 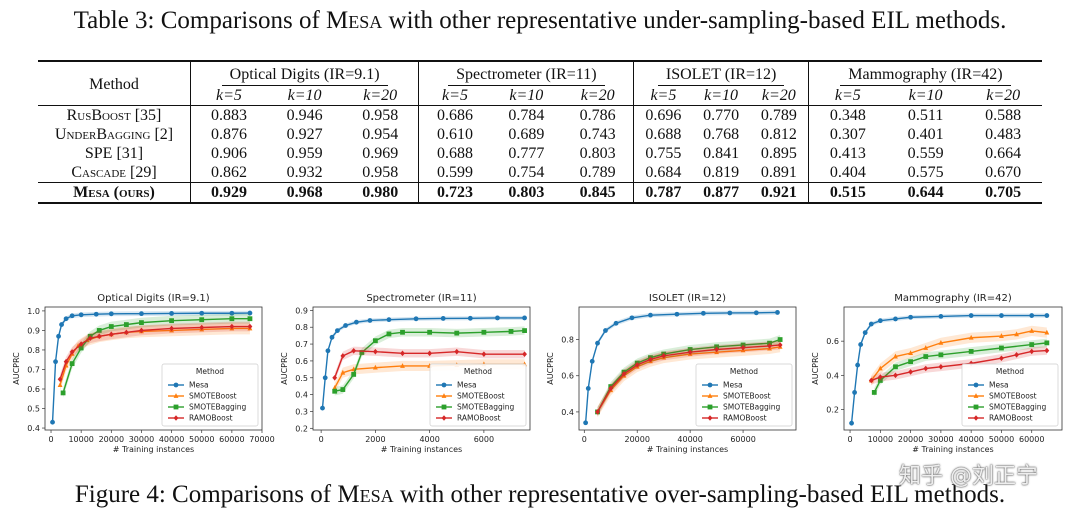 I want to click on value-cell: 0.929, so click(x=228, y=192).